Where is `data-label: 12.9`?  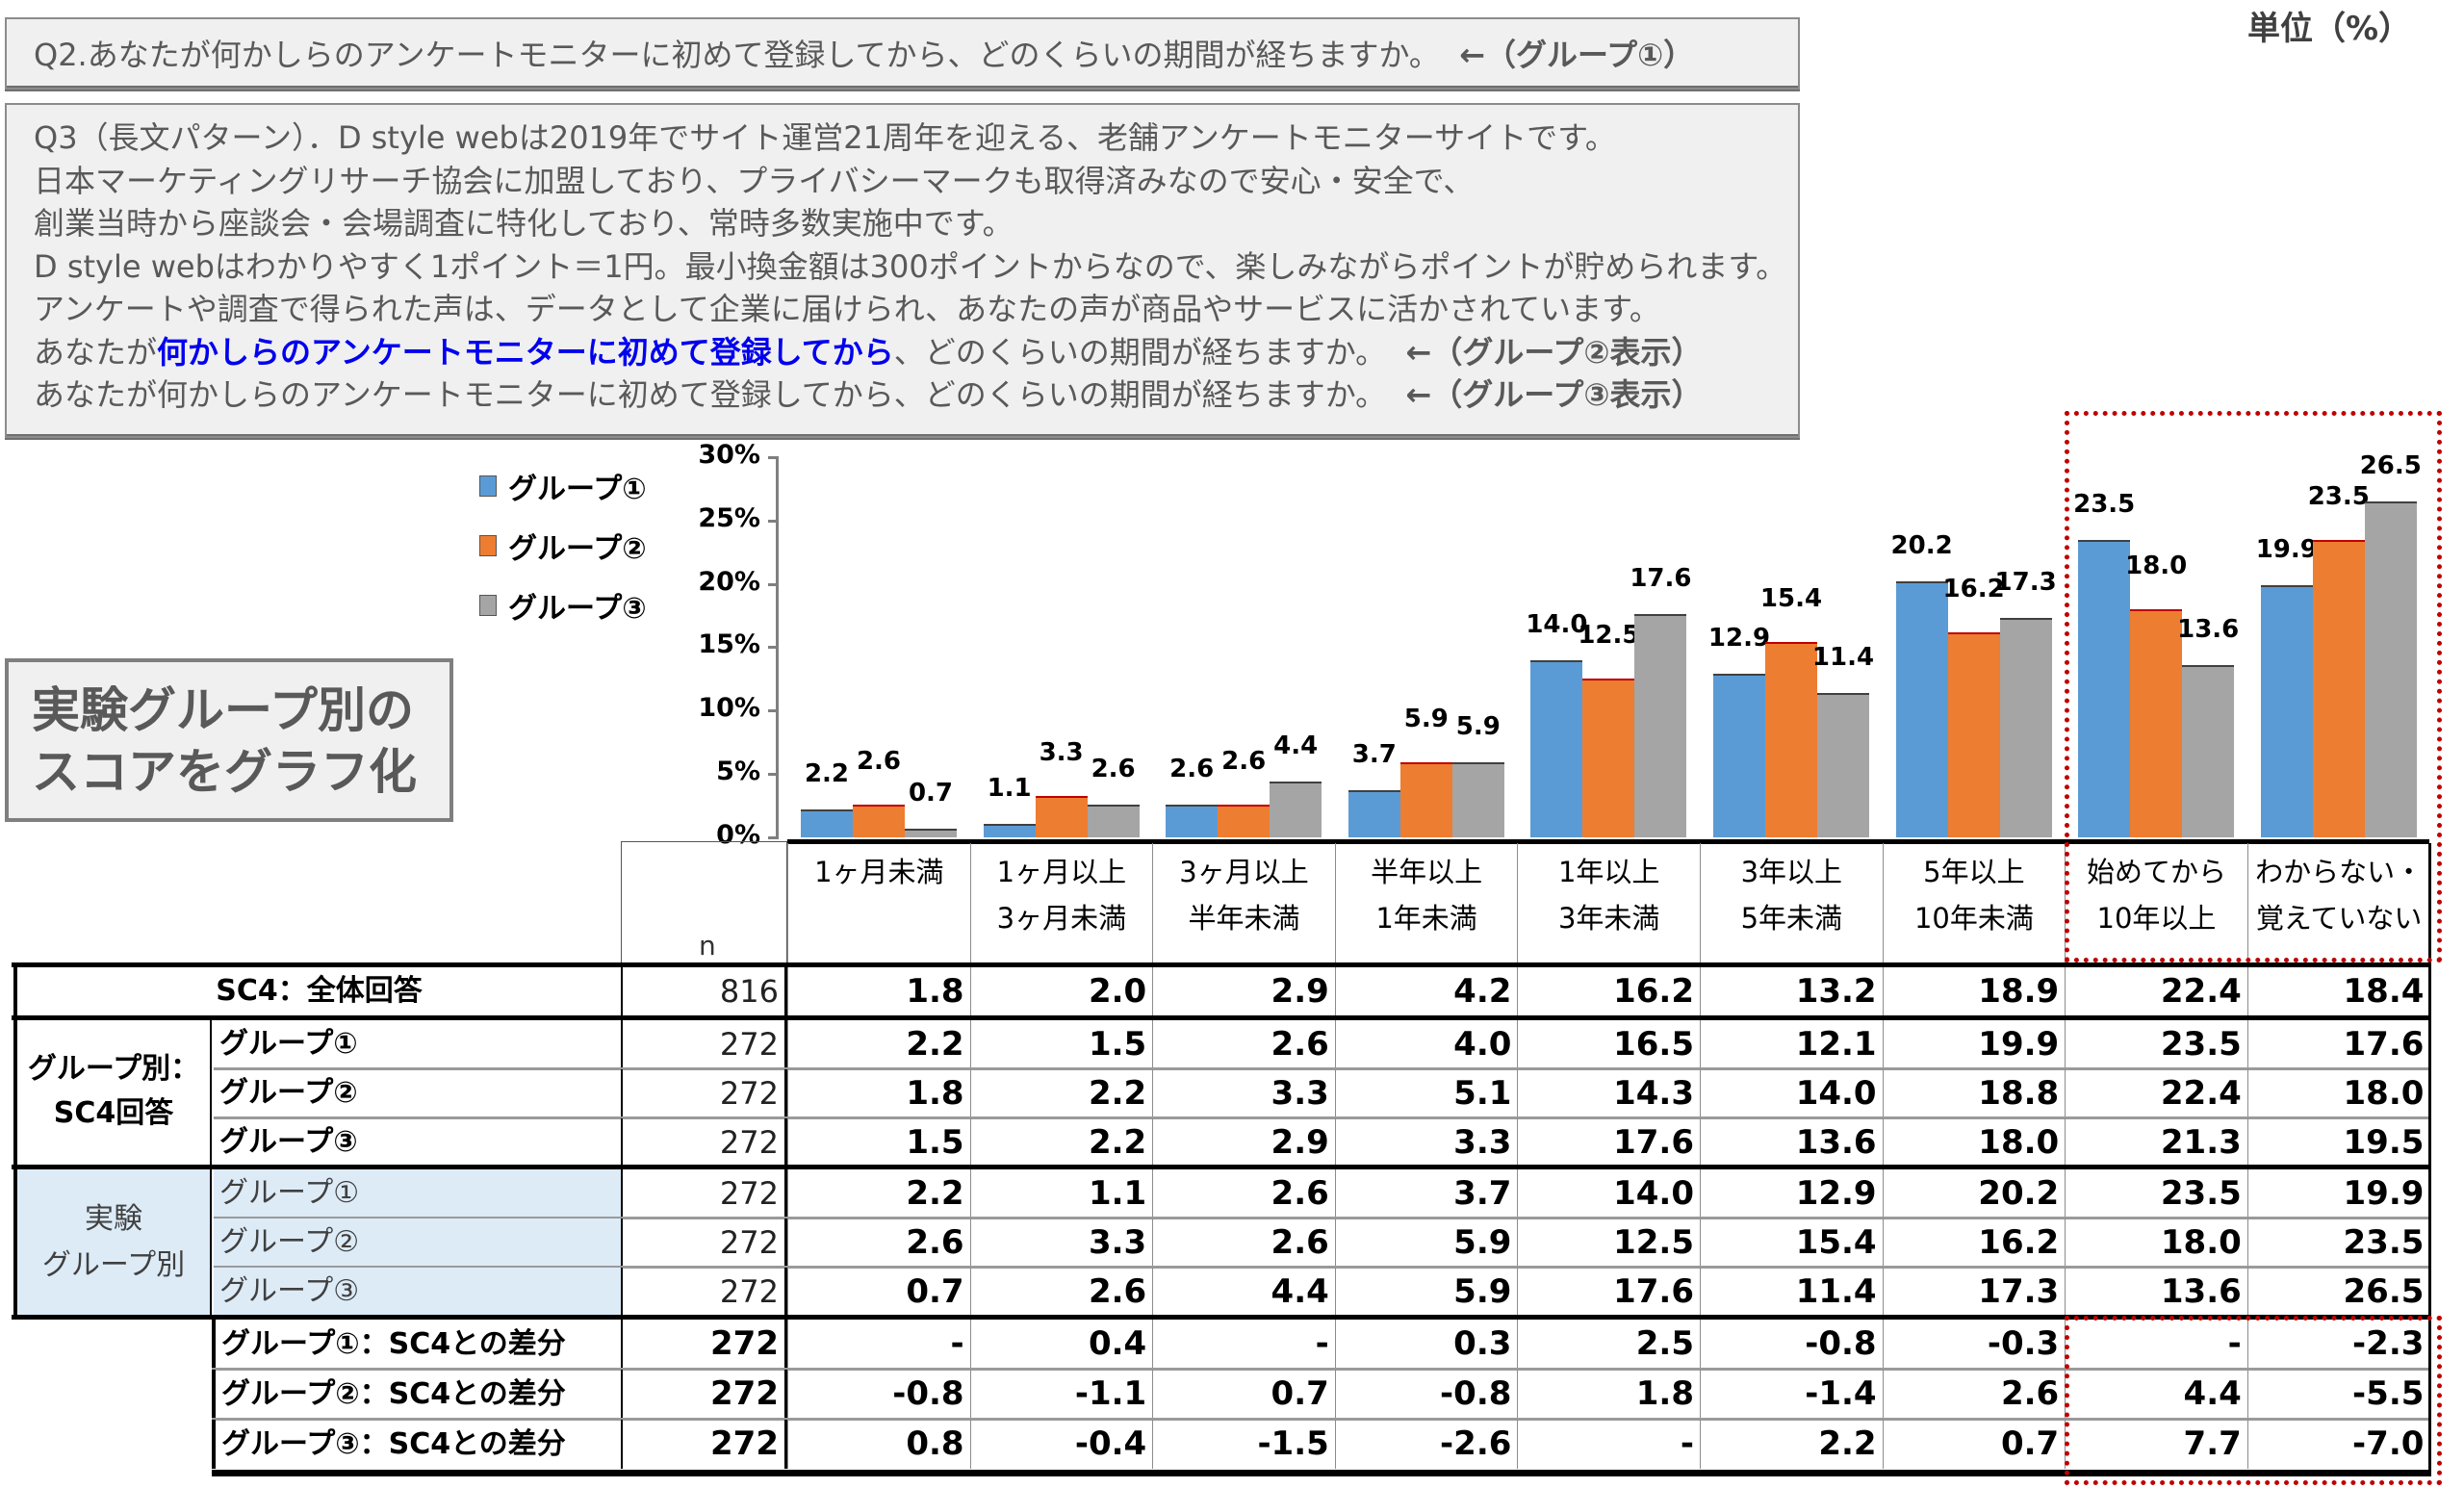
data-label: 12.9 is located at coordinates (1739, 639).